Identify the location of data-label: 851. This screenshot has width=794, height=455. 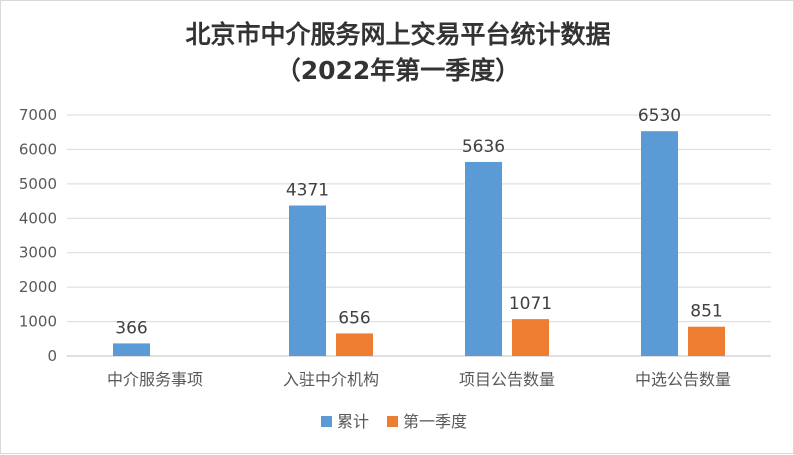
(706, 312).